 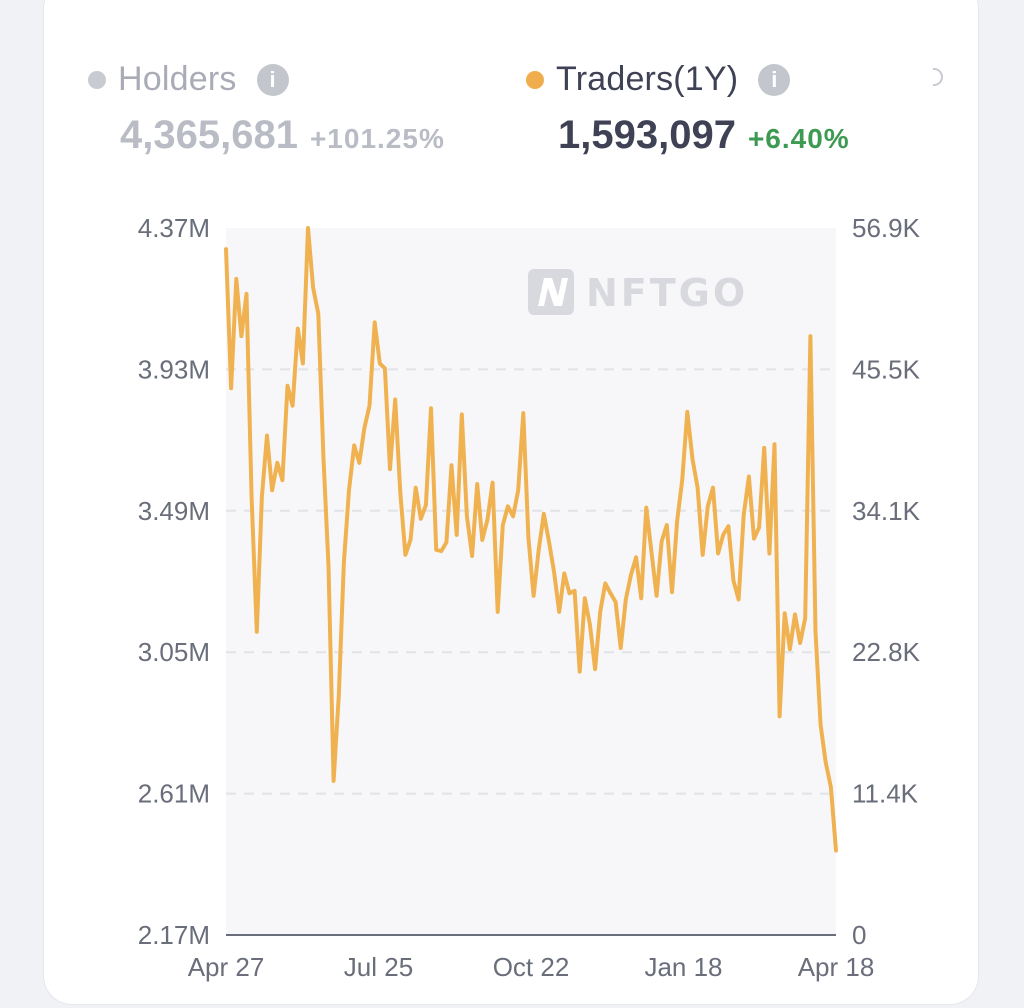 I want to click on right-axis-ticks: 56.9K 45.5K 34.1K 22.8K 11.4K 0, so click(x=886, y=581).